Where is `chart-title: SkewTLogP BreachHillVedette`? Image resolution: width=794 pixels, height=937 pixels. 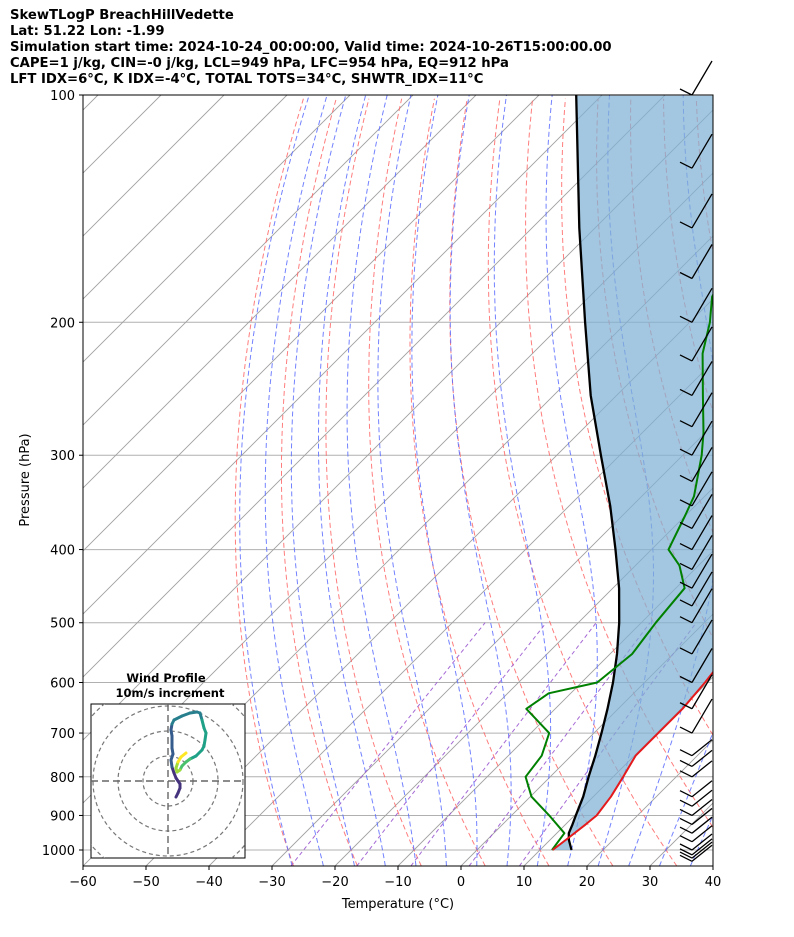
chart-title: SkewTLogP BreachHillVedette is located at coordinates (122, 15).